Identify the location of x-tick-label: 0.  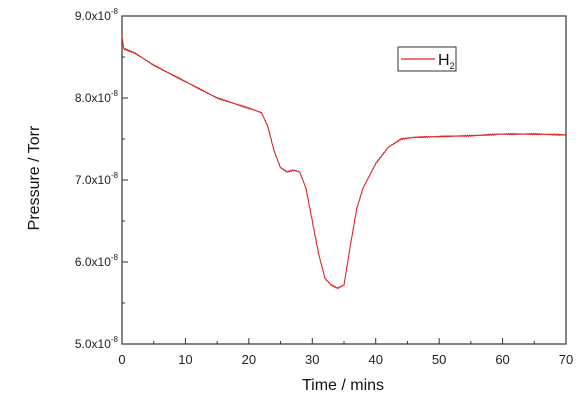
(121, 359).